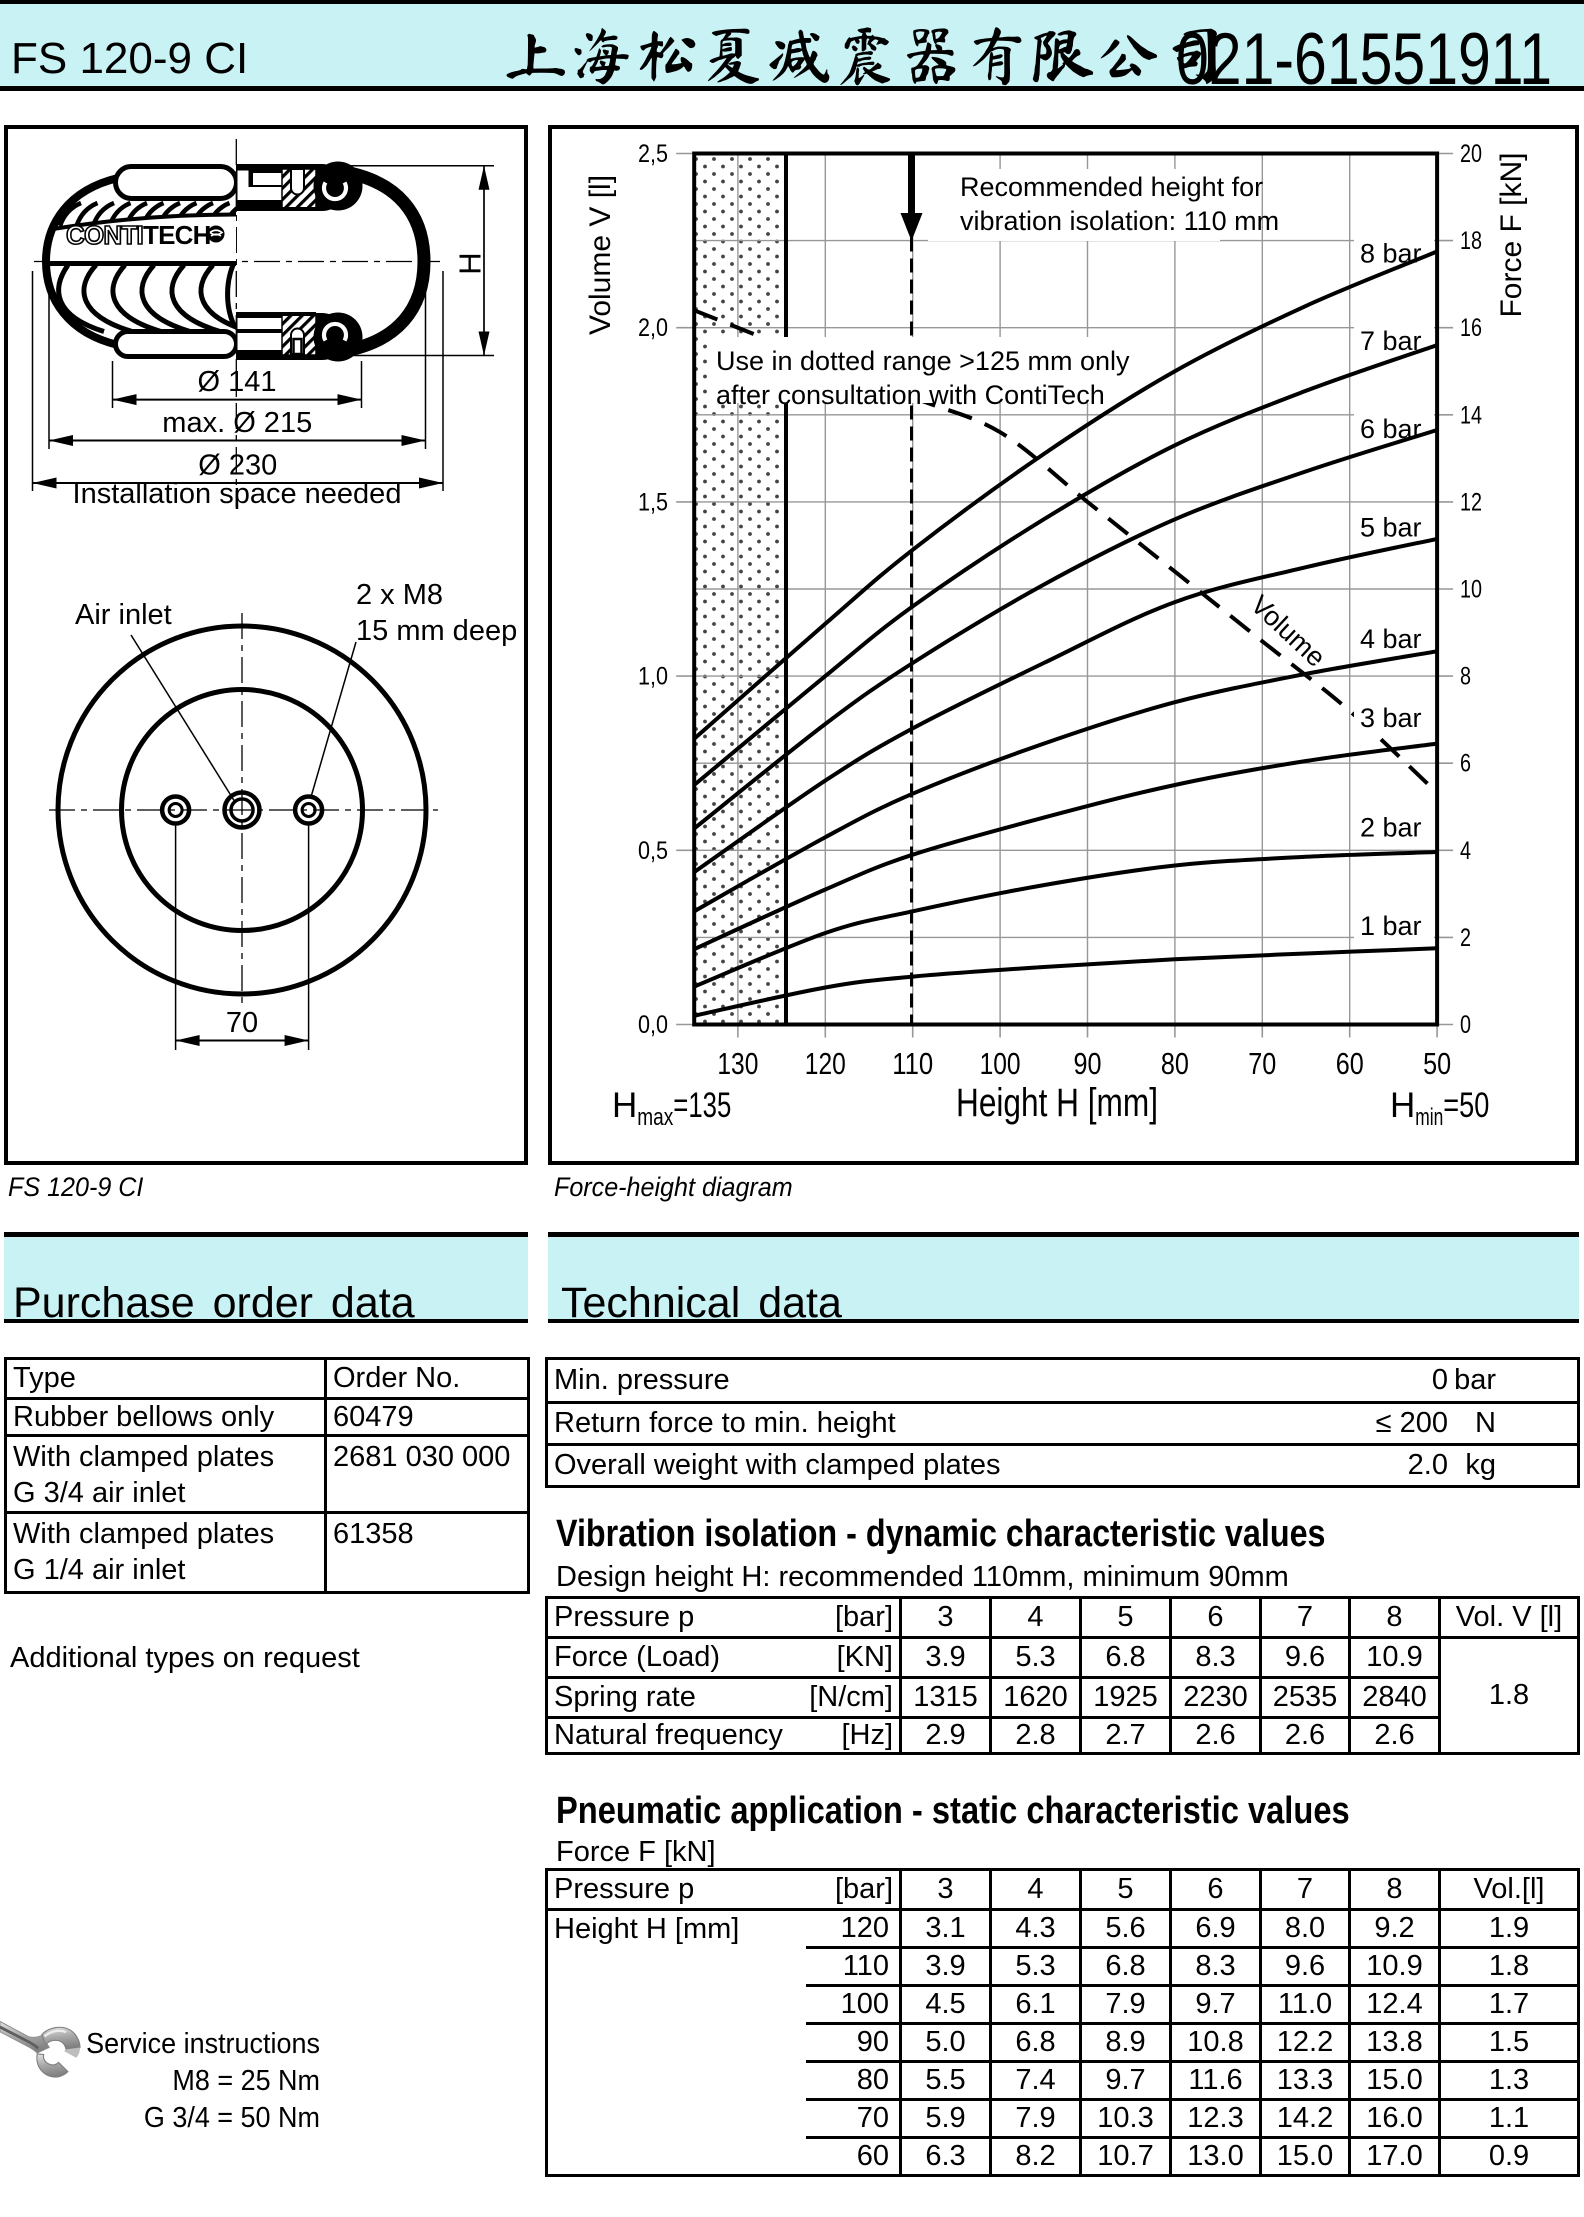 Image resolution: width=1584 pixels, height=2217 pixels. What do you see at coordinates (1000, 1063) in the screenshot?
I see `svg-text: 100` at bounding box center [1000, 1063].